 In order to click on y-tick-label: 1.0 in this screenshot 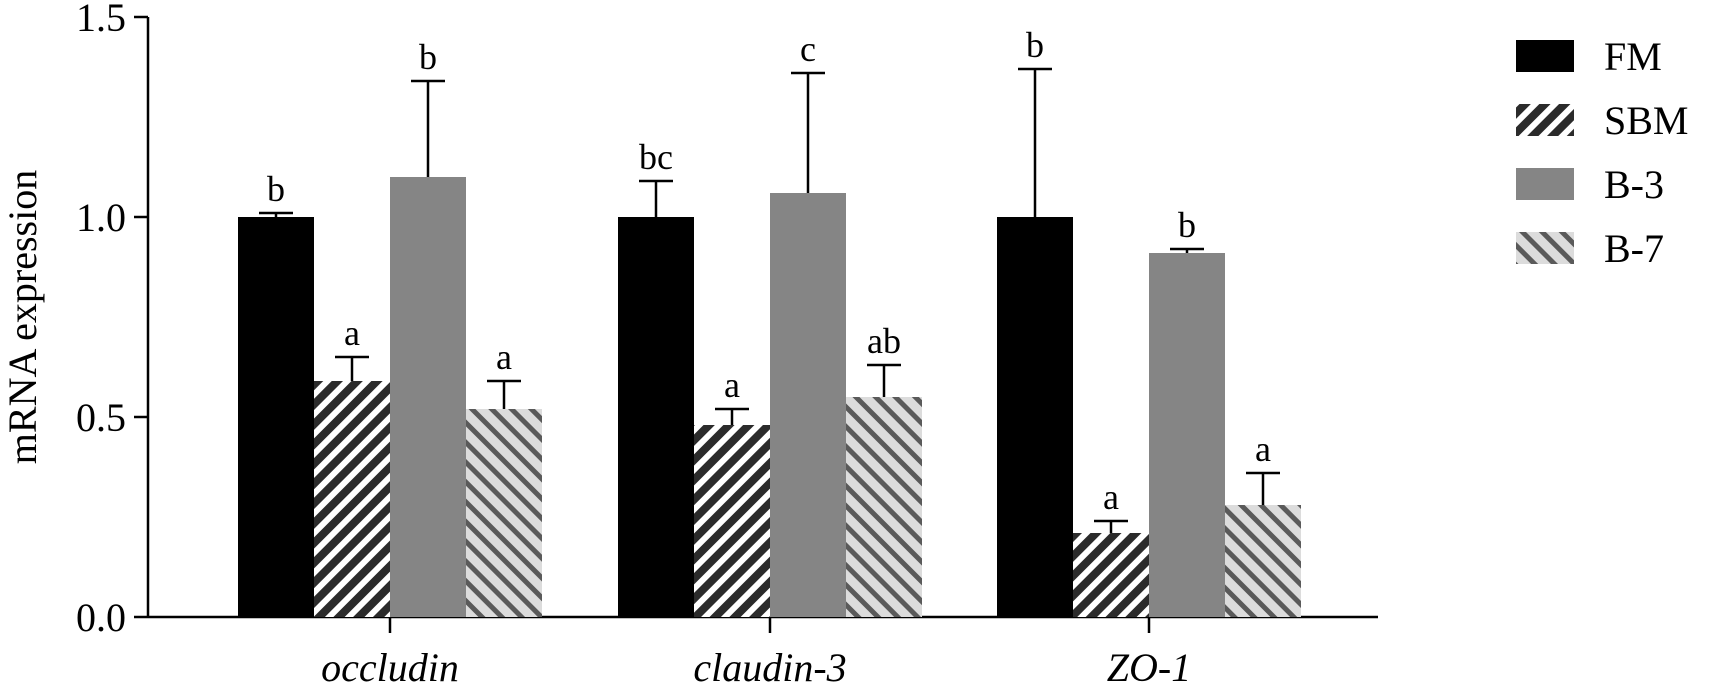, I will do `click(101, 217)`.